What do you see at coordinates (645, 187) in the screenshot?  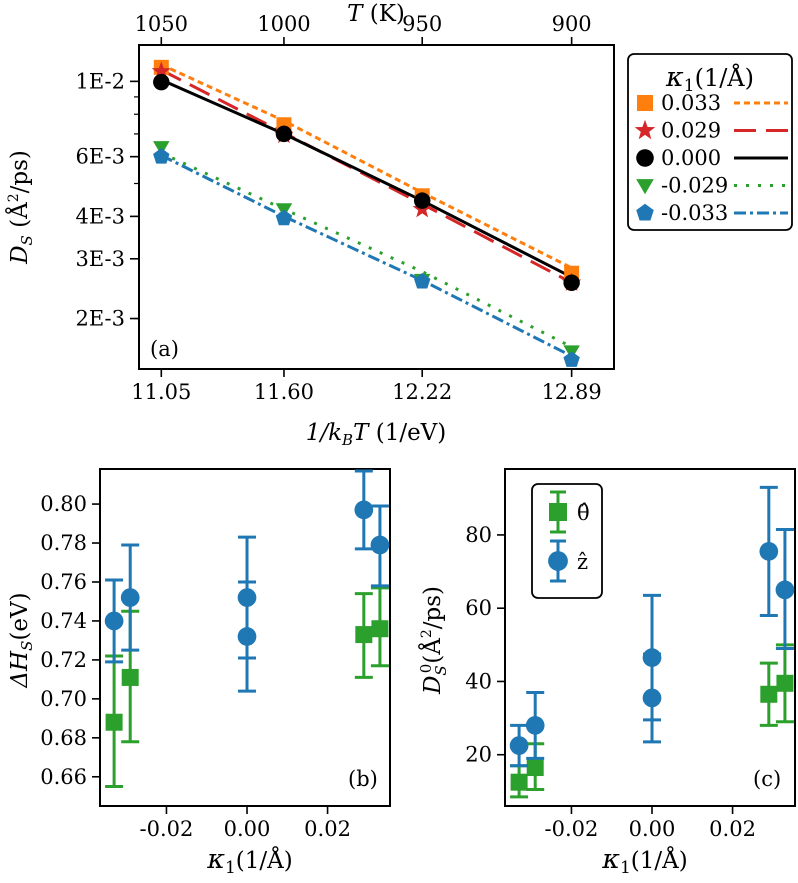 I see `legend-marker--0.029` at bounding box center [645, 187].